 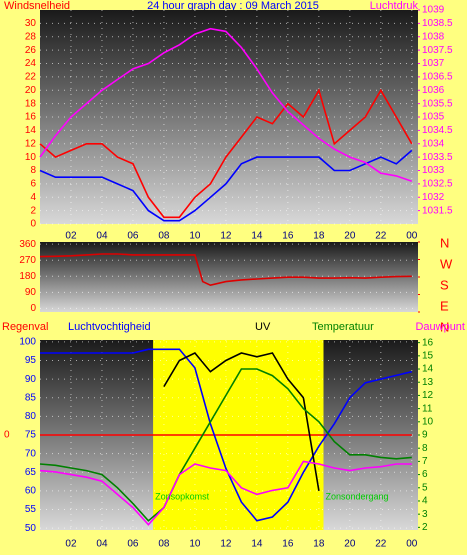 What do you see at coordinates (350, 544) in the screenshot?
I see `x-tick-label: 20` at bounding box center [350, 544].